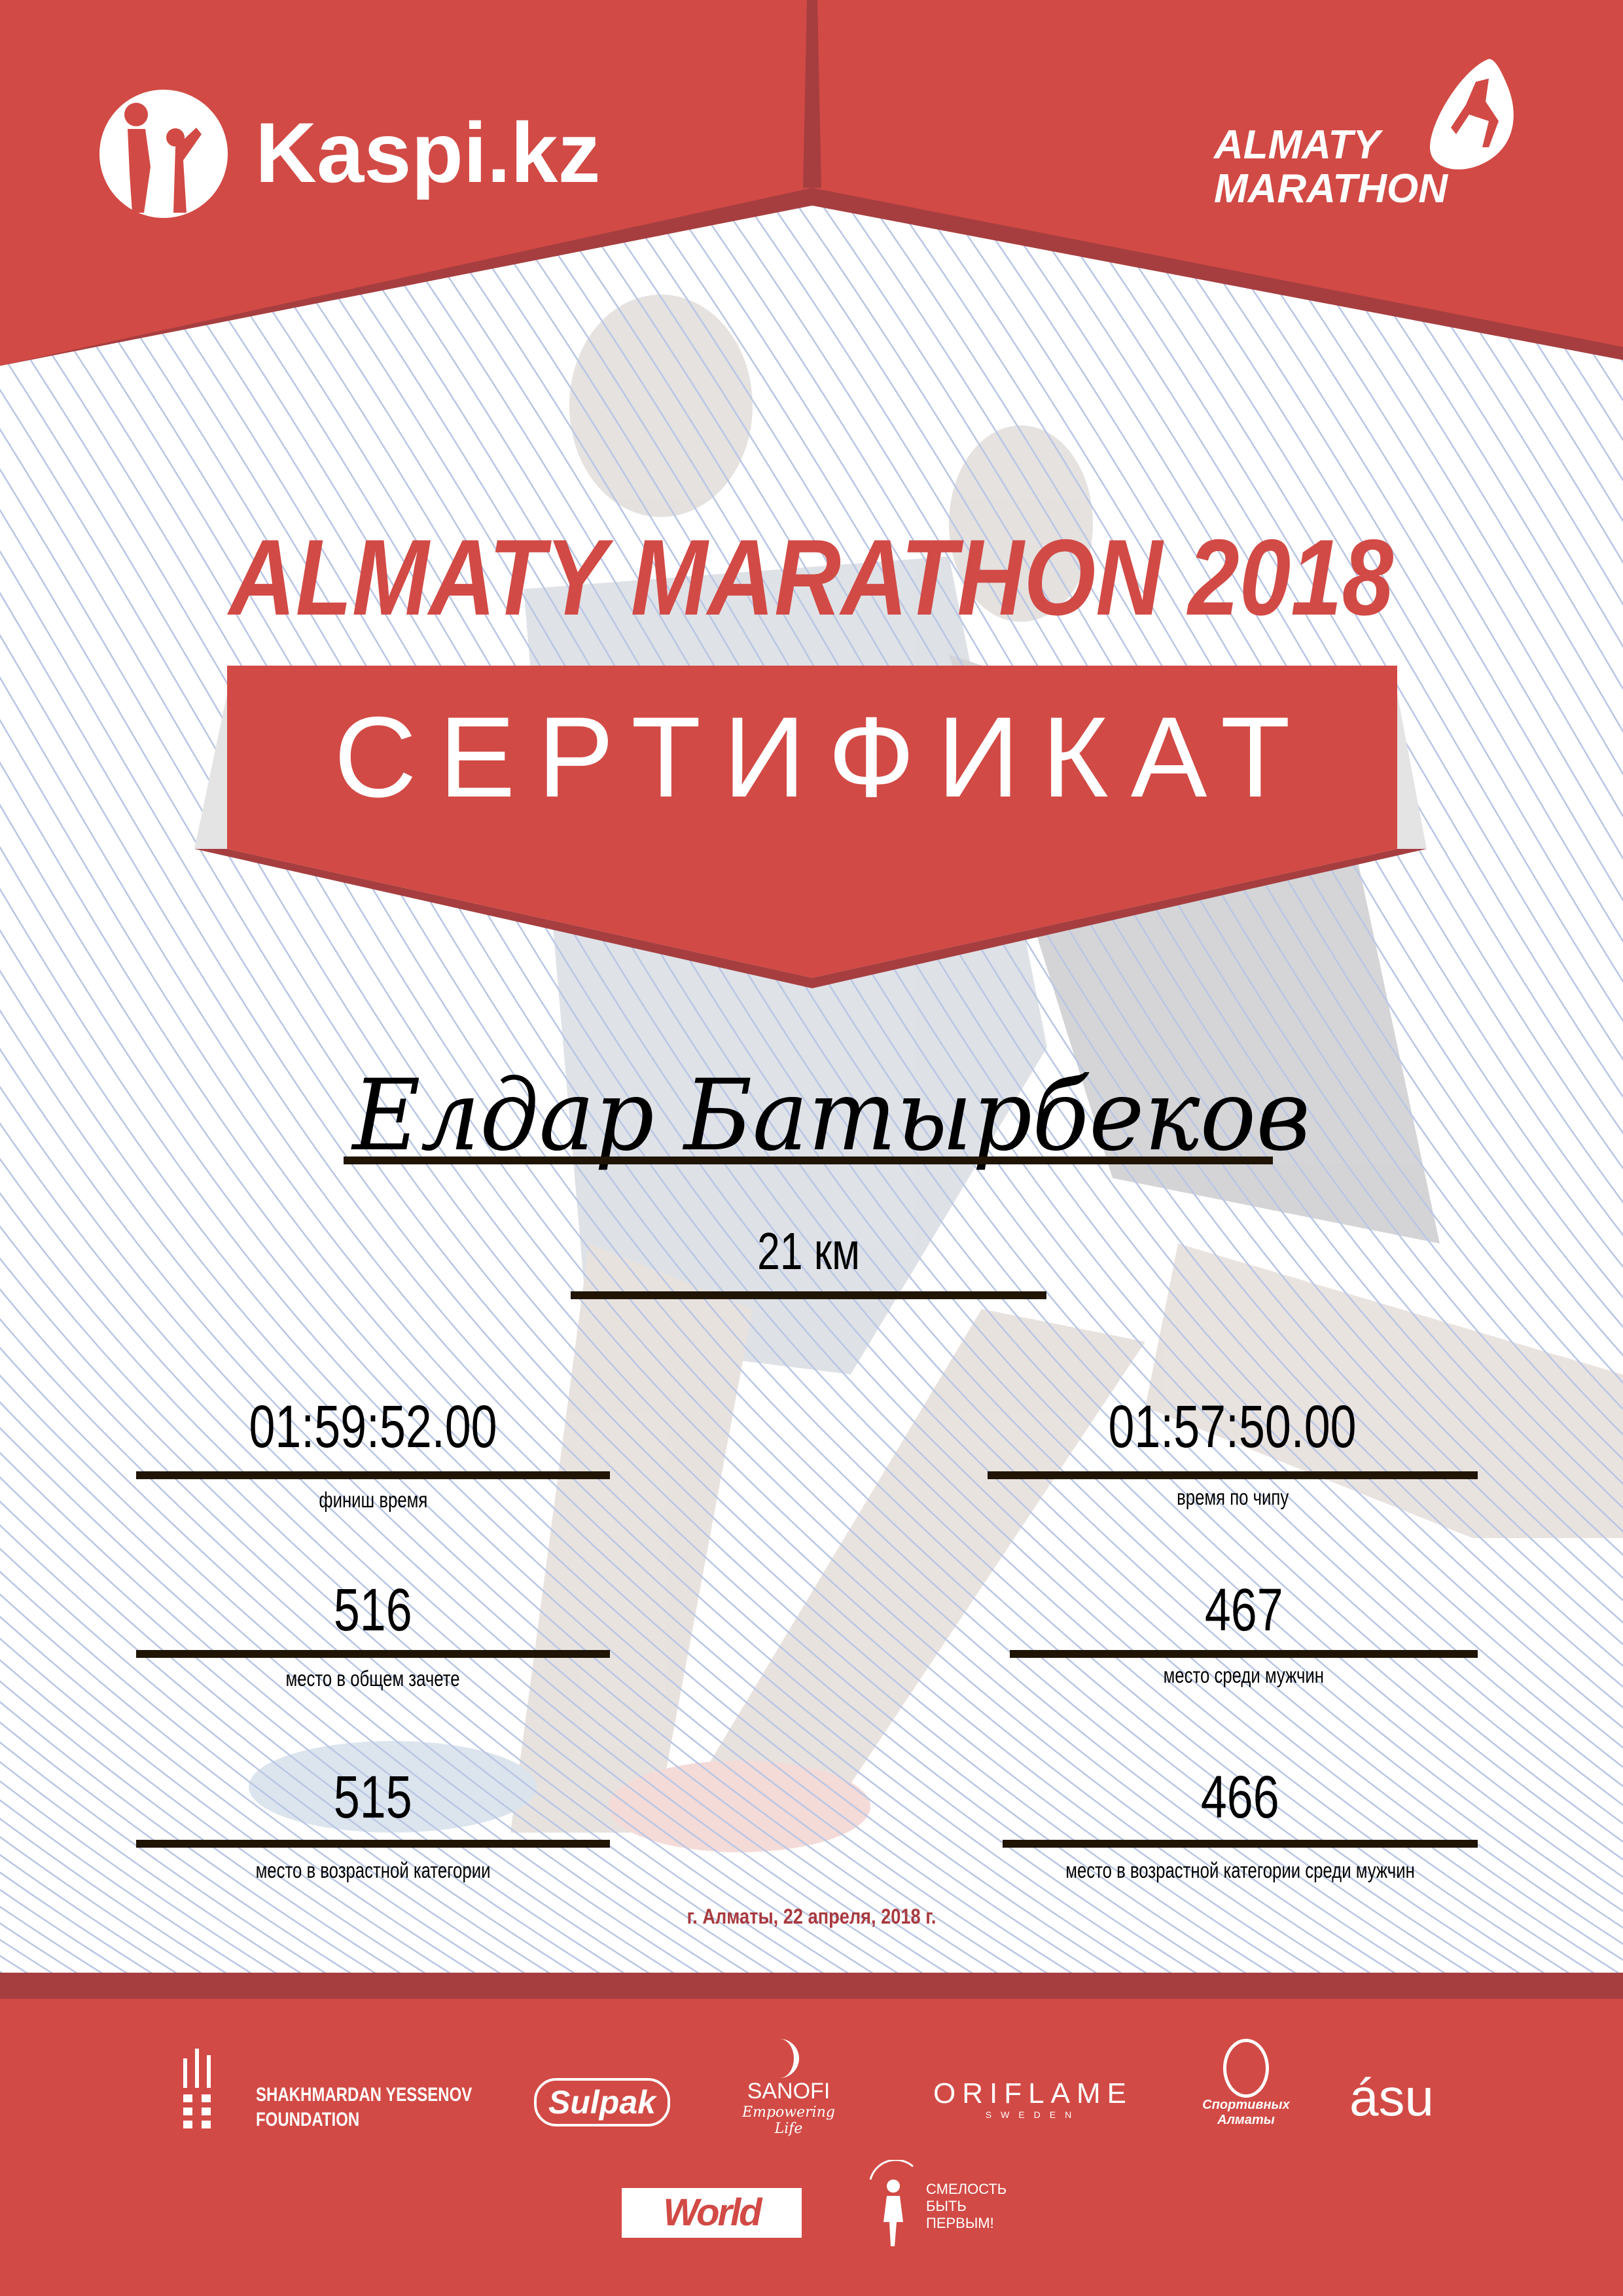  Describe the element at coordinates (602, 2102) in the screenshot. I see `sulpak-logo: Sulpak` at that location.